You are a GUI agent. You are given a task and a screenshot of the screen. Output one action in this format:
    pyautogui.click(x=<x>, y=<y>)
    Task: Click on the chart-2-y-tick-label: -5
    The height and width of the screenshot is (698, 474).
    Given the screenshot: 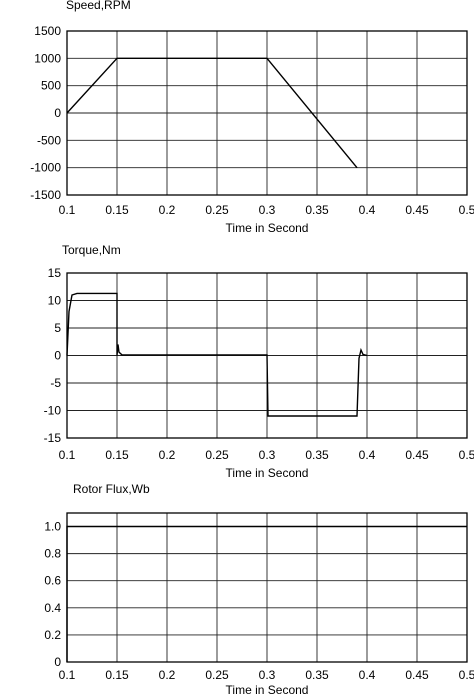 What is the action you would take?
    pyautogui.click(x=55, y=383)
    